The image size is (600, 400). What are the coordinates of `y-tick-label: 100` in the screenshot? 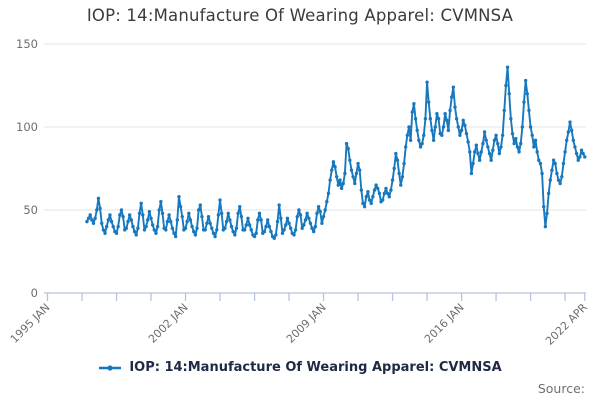 It's located at (27, 127).